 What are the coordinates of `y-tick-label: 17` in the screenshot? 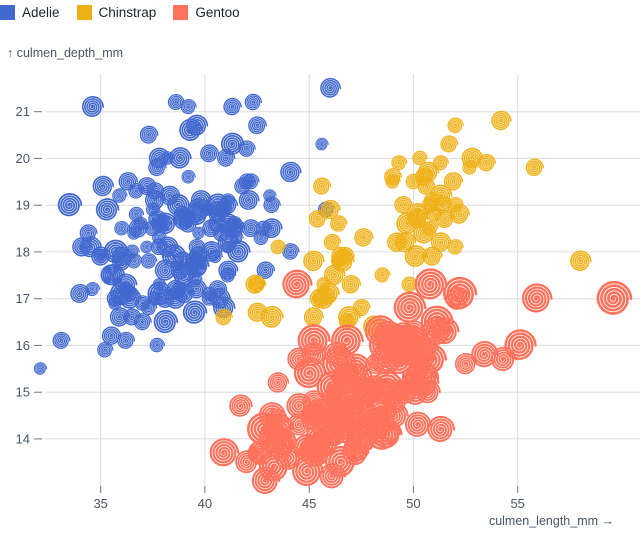 It's located at (23, 298).